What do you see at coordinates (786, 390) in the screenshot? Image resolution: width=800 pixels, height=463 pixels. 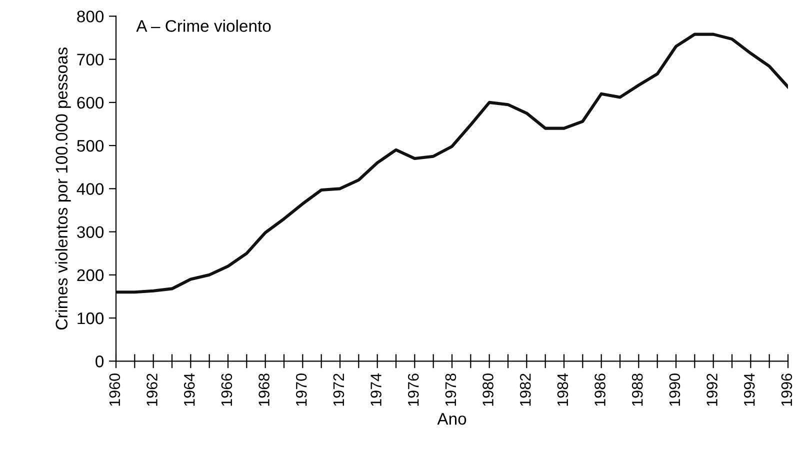 I see `x-tick-label: 1996` at bounding box center [786, 390].